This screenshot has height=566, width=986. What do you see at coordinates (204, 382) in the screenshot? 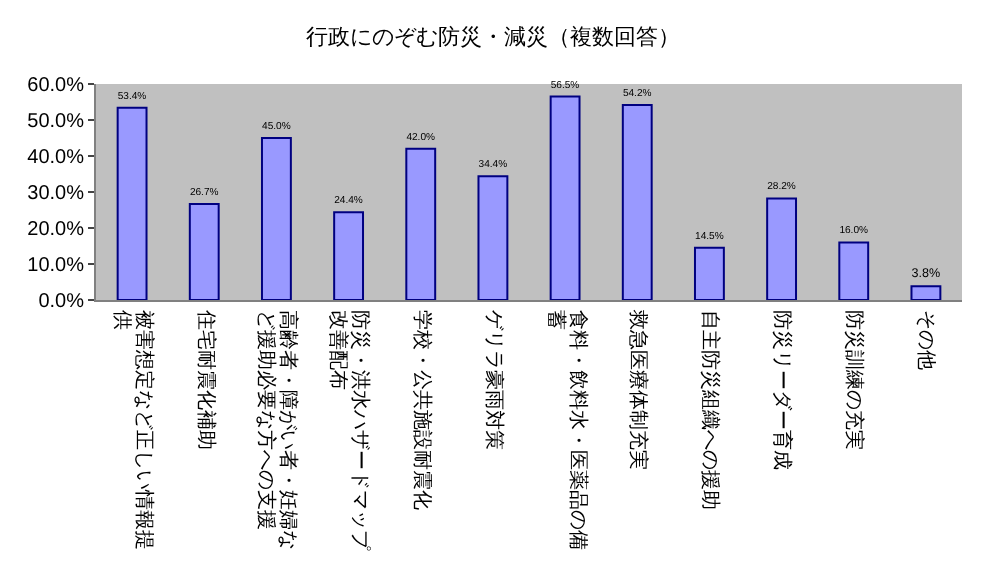
I see `x-tick-label: 住宅耐震化補助` at bounding box center [204, 382].